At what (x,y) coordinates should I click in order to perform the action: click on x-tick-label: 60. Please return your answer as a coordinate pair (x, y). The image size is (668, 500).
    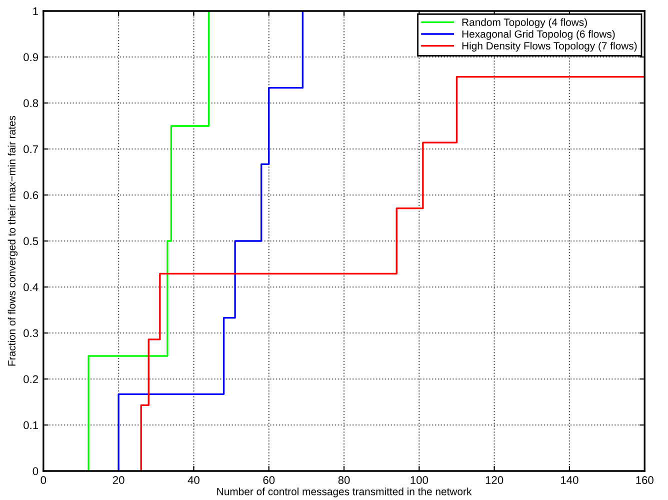
    Looking at the image, I should click on (269, 480).